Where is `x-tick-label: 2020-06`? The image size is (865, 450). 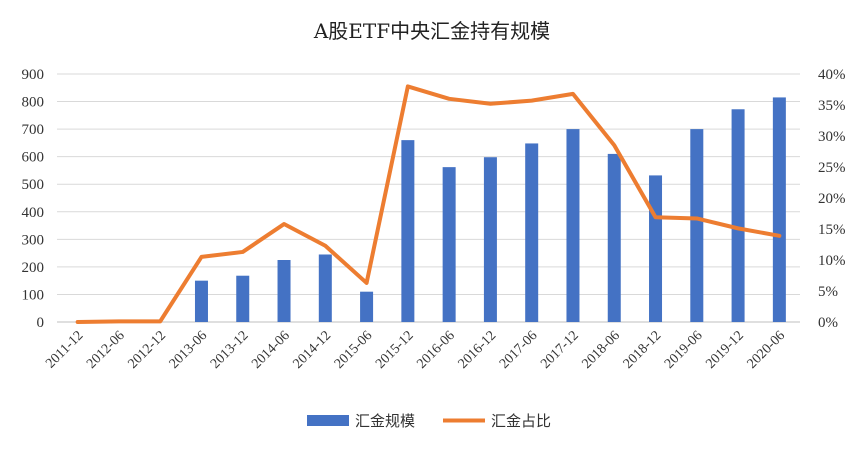 x-tick-label: 2020-06 is located at coordinates (767, 350).